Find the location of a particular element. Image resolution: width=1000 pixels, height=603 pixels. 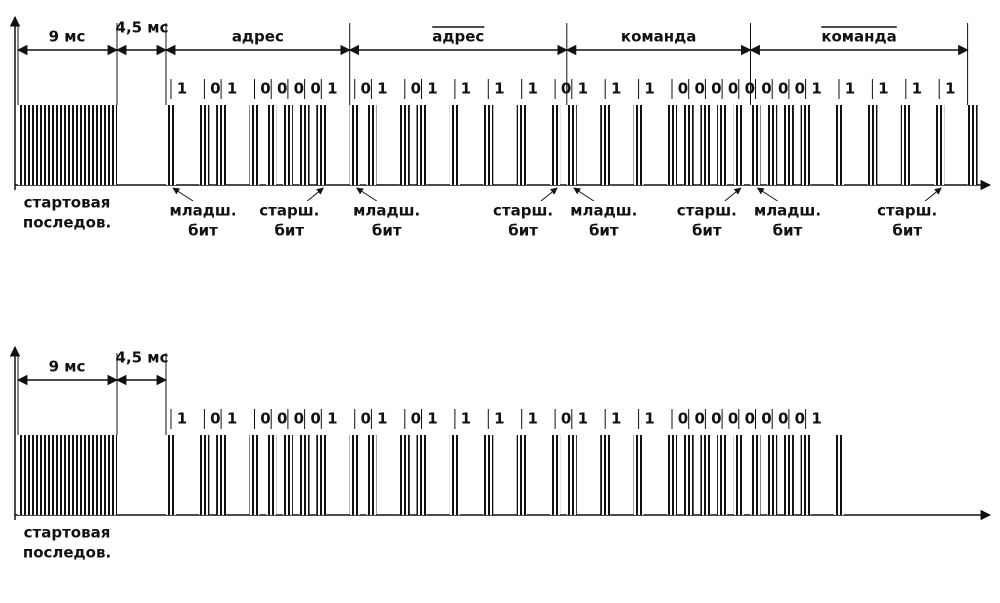

start-duration: 9 мс is located at coordinates (67, 37).